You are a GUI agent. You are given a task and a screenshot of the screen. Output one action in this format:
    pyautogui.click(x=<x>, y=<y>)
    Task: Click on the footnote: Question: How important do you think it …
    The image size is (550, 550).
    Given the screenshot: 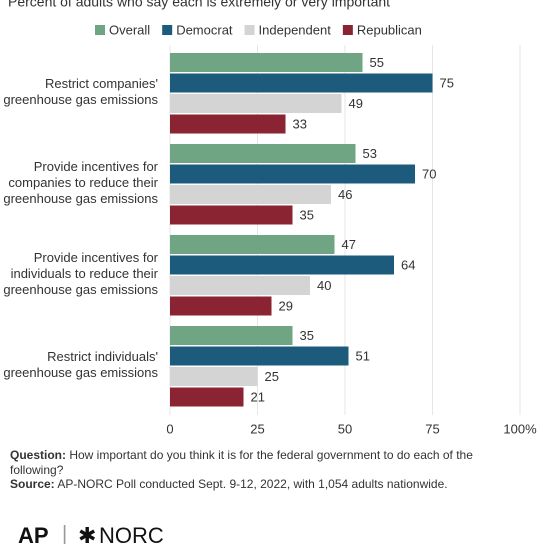 What is the action you would take?
    pyautogui.click(x=260, y=470)
    